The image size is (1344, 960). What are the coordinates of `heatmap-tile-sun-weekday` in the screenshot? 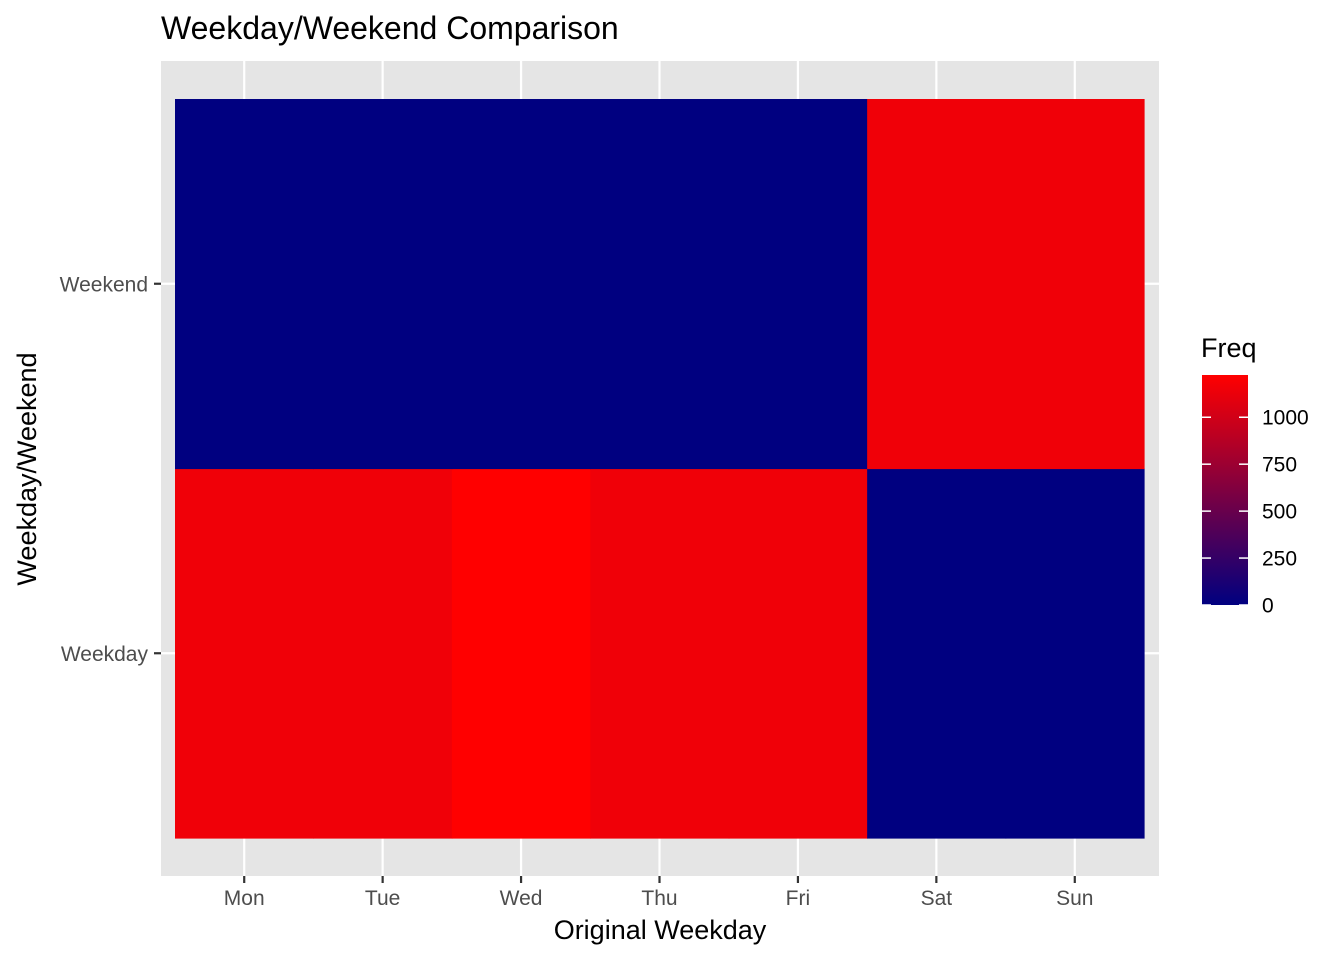 It's located at (1075, 653).